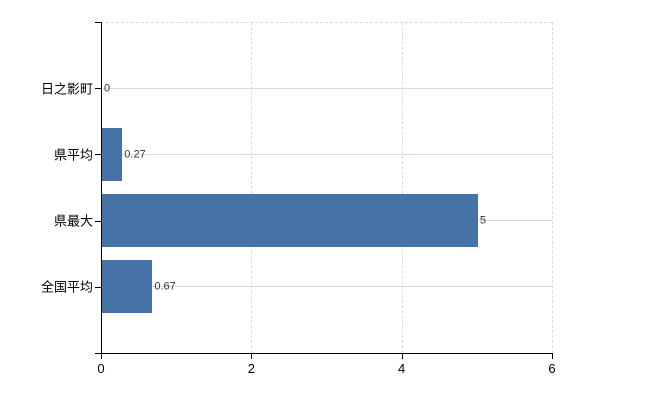 This screenshot has width=650, height=400. I want to click on value-label-1: 0.27, so click(135, 154).